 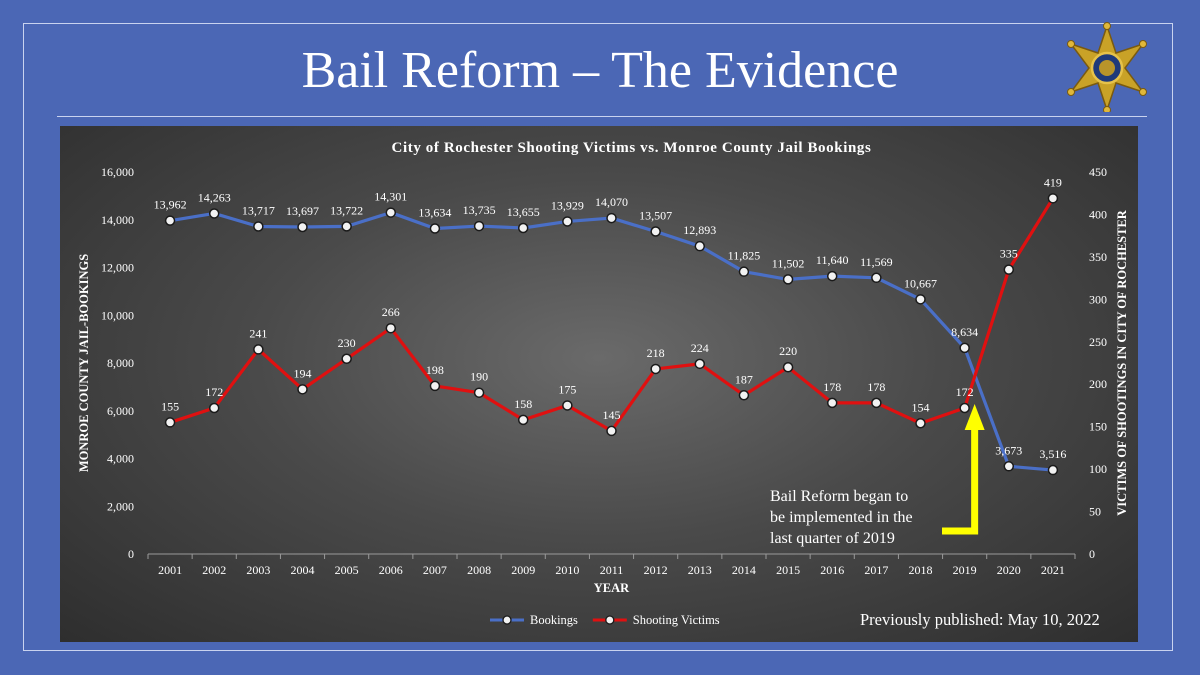 What do you see at coordinates (258, 211) in the screenshot?
I see `bookings-data-label: 13,717` at bounding box center [258, 211].